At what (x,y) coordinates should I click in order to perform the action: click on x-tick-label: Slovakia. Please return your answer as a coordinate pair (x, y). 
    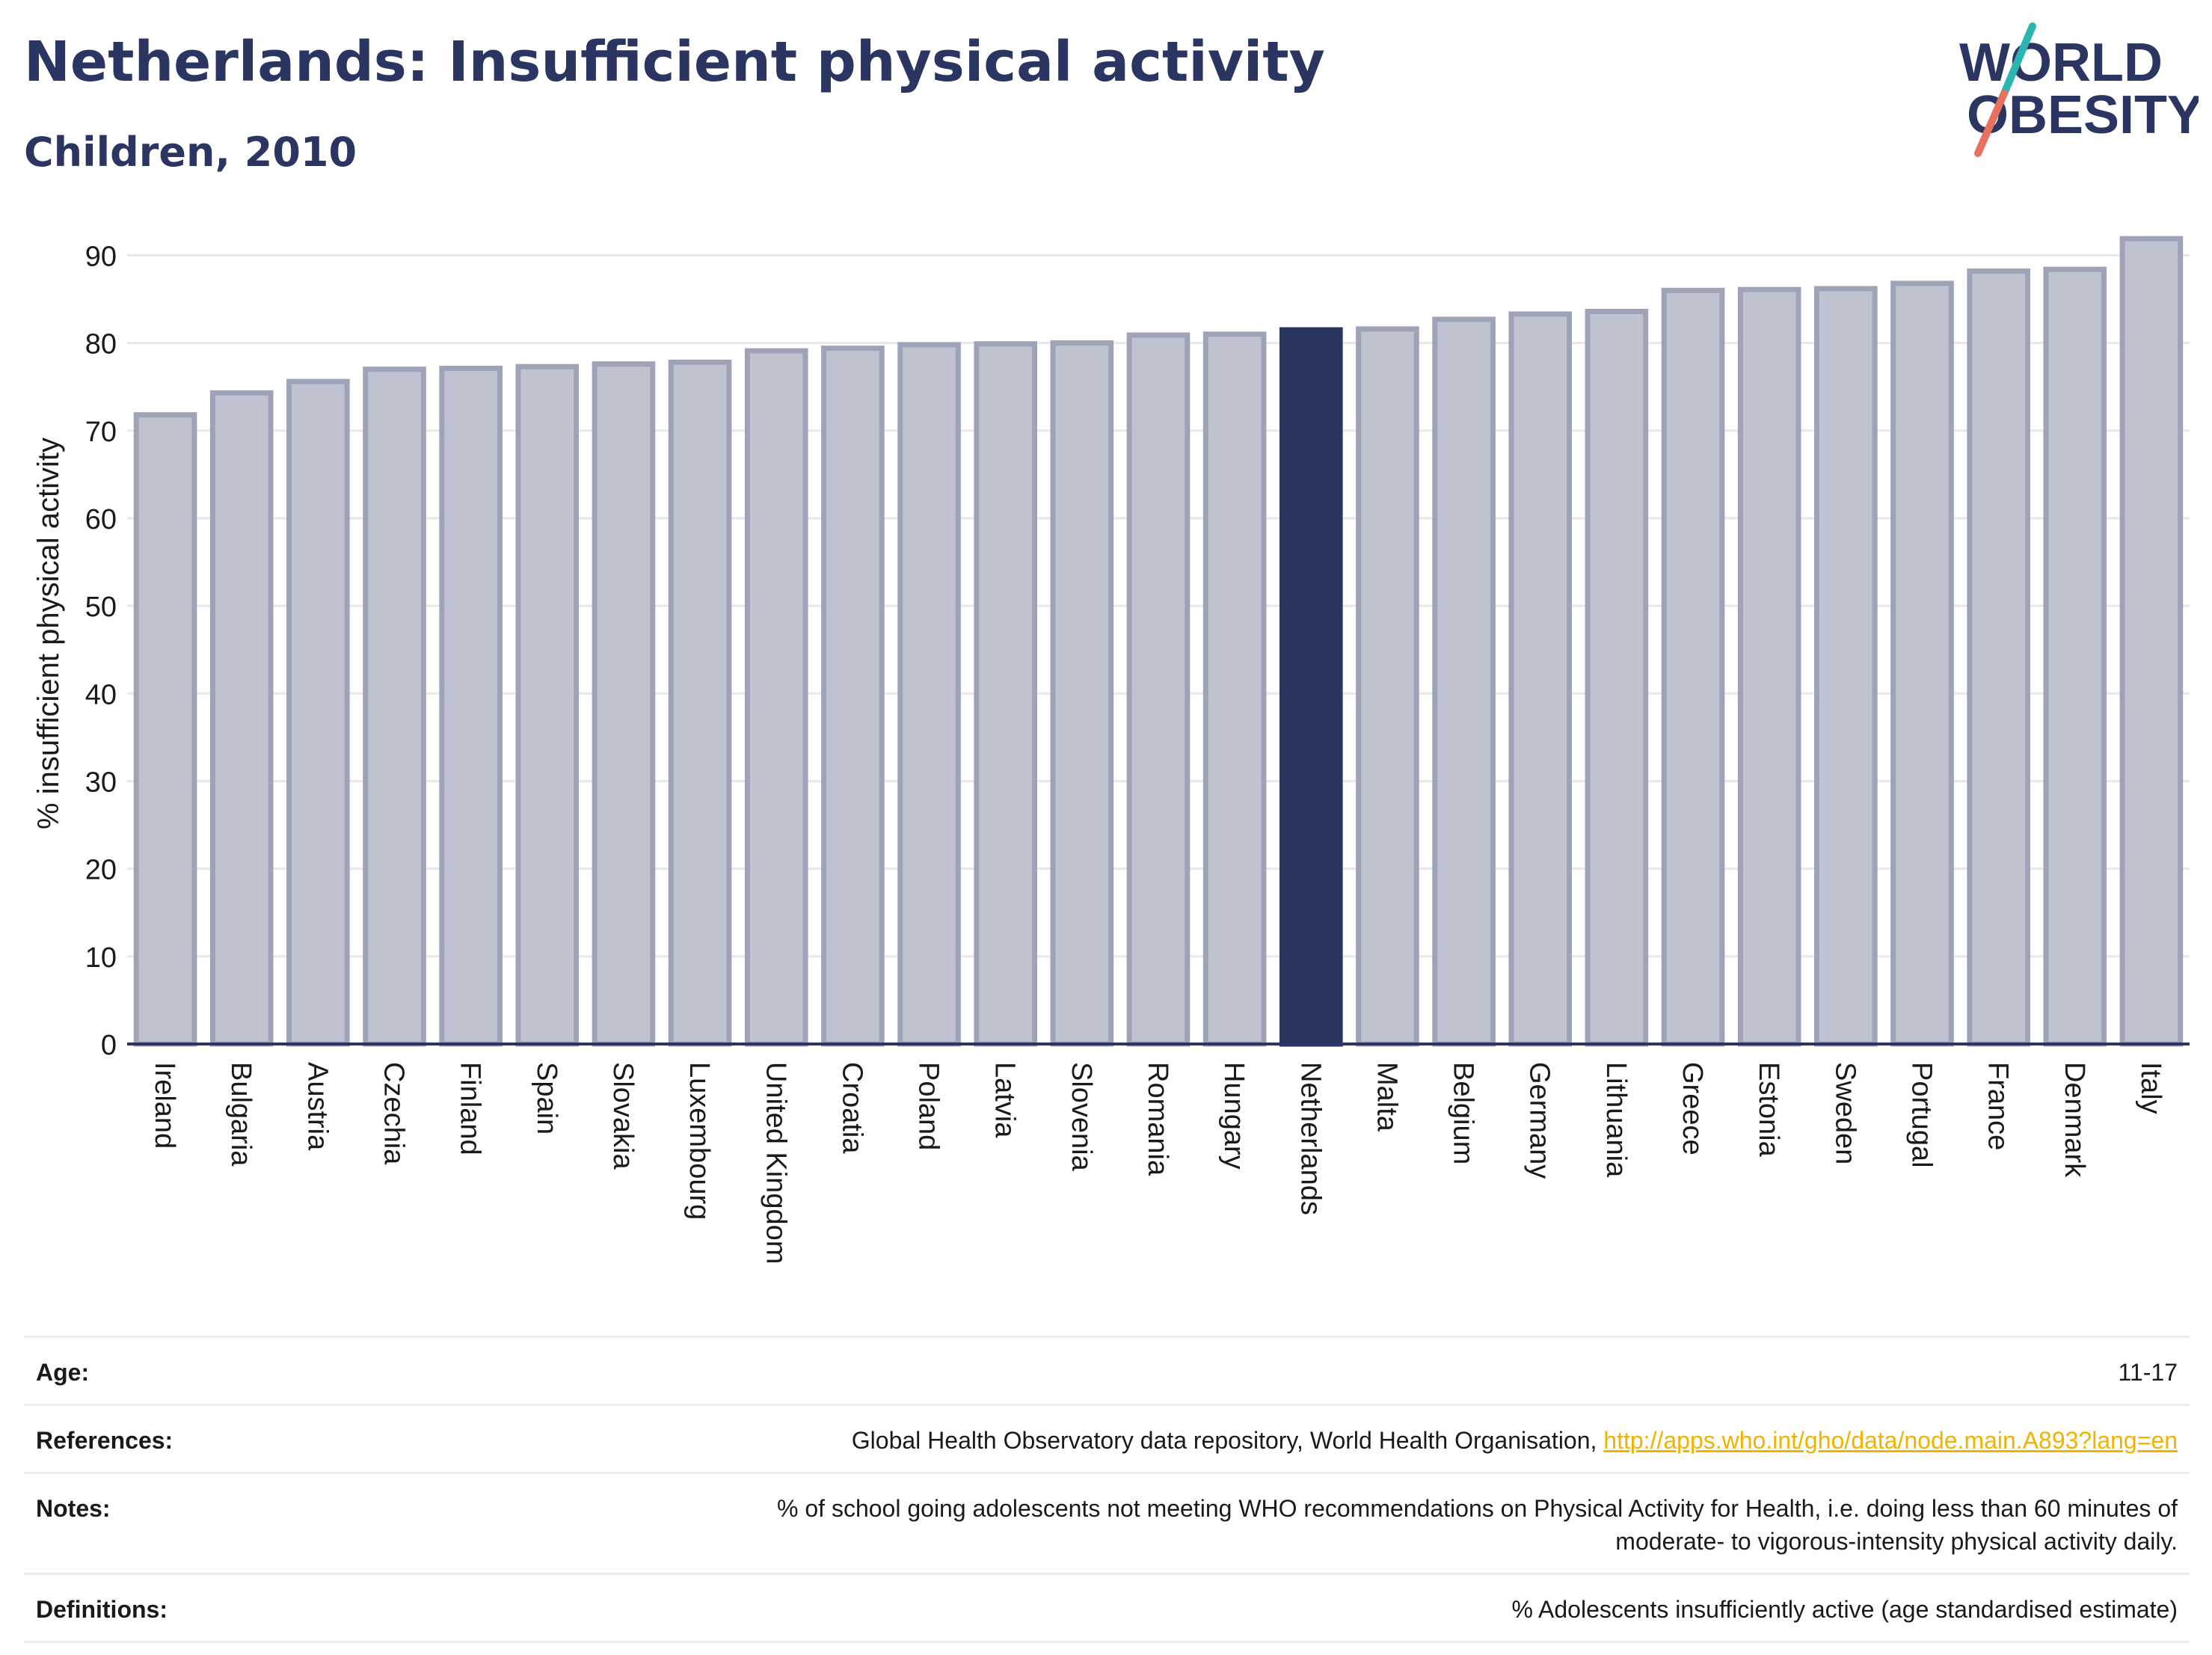
    Looking at the image, I should click on (623, 1116).